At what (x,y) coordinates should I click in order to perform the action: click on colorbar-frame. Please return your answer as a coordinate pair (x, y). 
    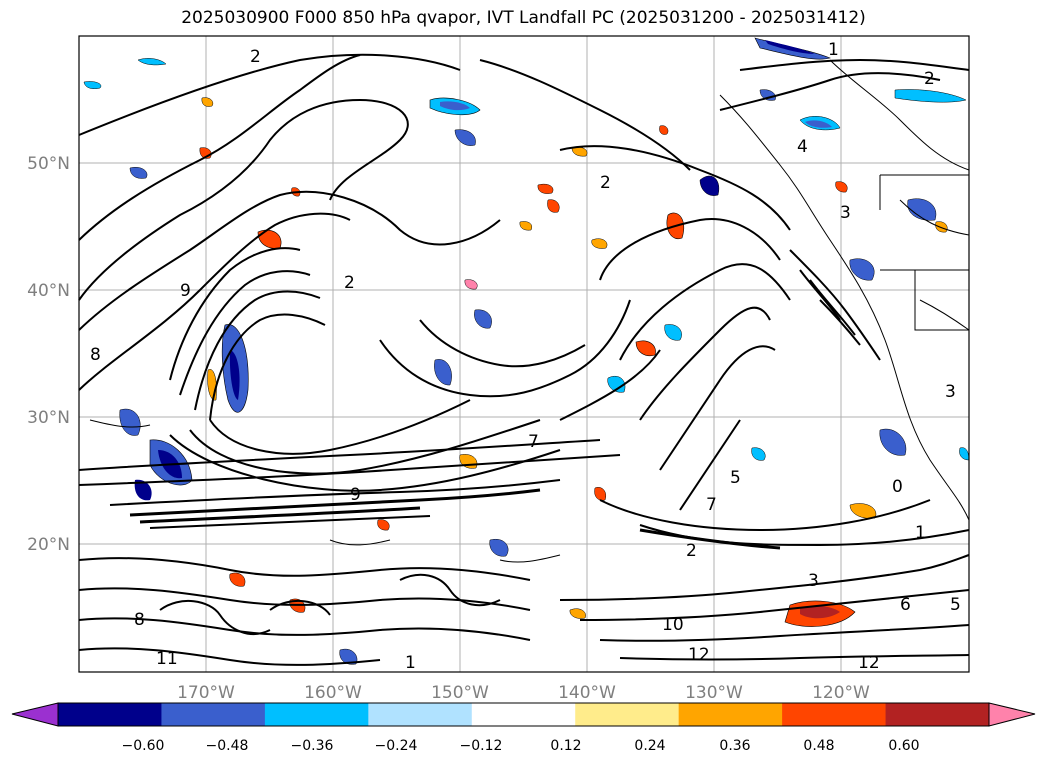
    Looking at the image, I should click on (523, 714).